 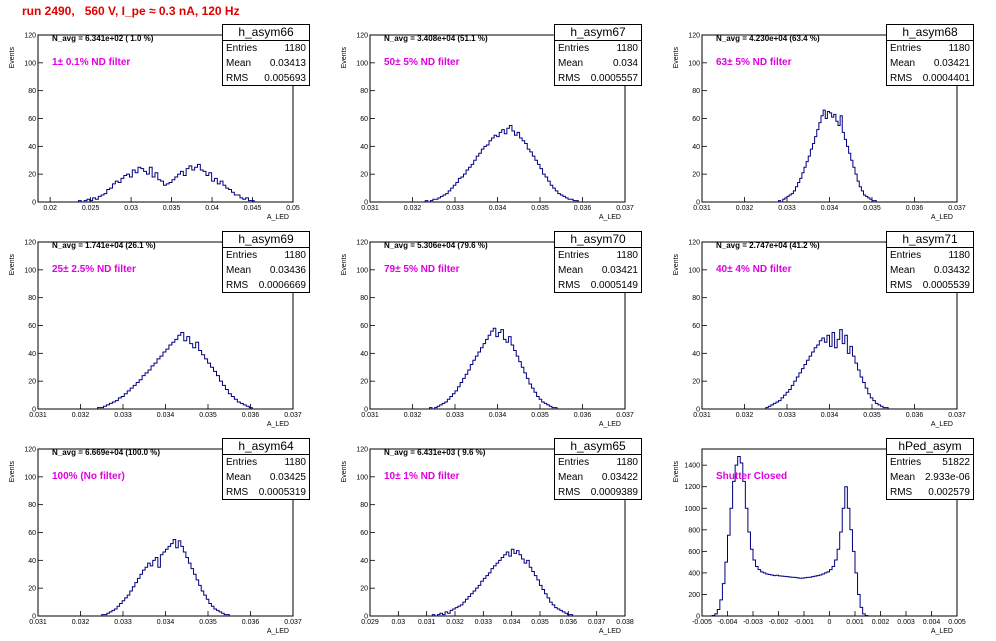 I want to click on navg-label: N_avg = 6.341e+02 ( 1.0 %), so click(x=103, y=38).